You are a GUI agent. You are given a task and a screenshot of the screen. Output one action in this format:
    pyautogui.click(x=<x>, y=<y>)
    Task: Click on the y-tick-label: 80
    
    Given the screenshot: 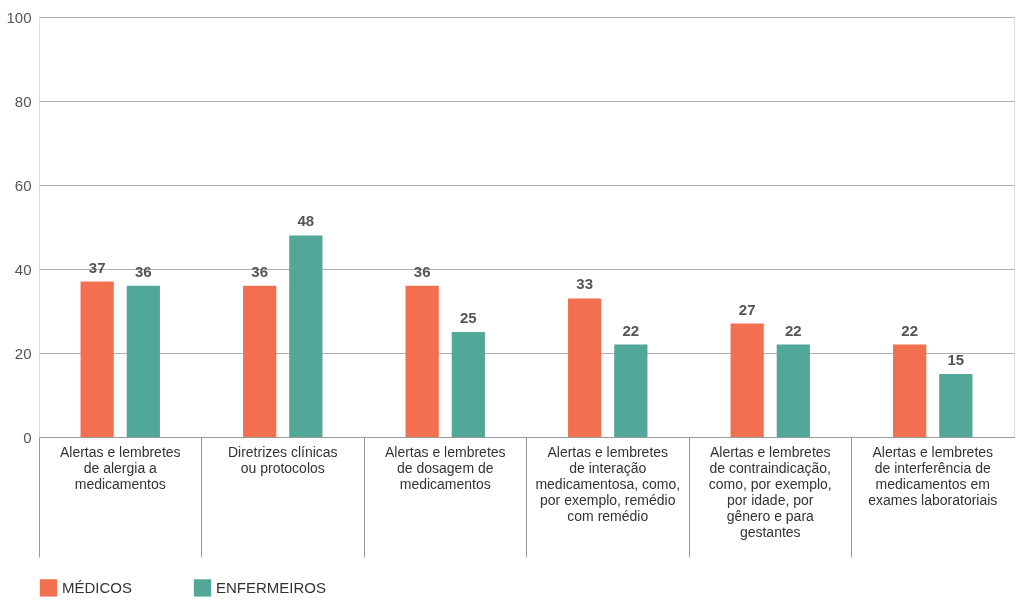 What is the action you would take?
    pyautogui.click(x=23, y=101)
    